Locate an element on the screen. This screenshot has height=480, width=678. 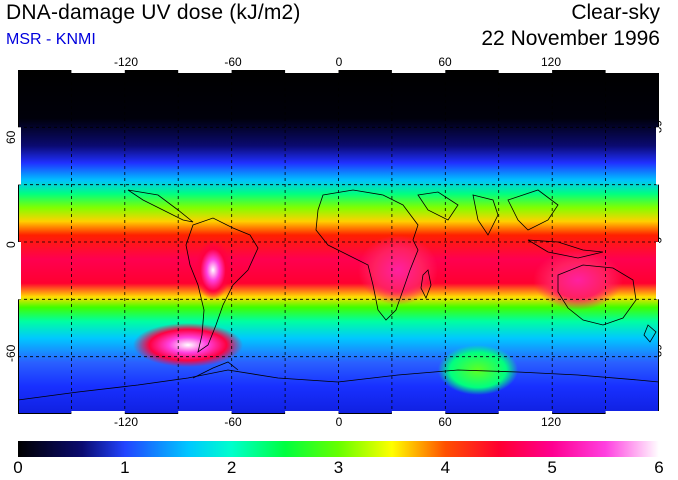
madagascar-coastline is located at coordinates (426, 284).